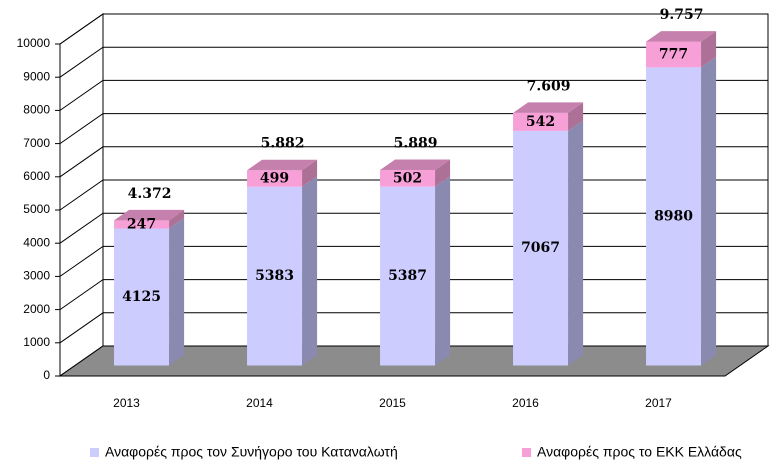 The width and height of the screenshot is (775, 466). Describe the element at coordinates (36, 143) in the screenshot. I see `y-tick-label: 7000` at that location.